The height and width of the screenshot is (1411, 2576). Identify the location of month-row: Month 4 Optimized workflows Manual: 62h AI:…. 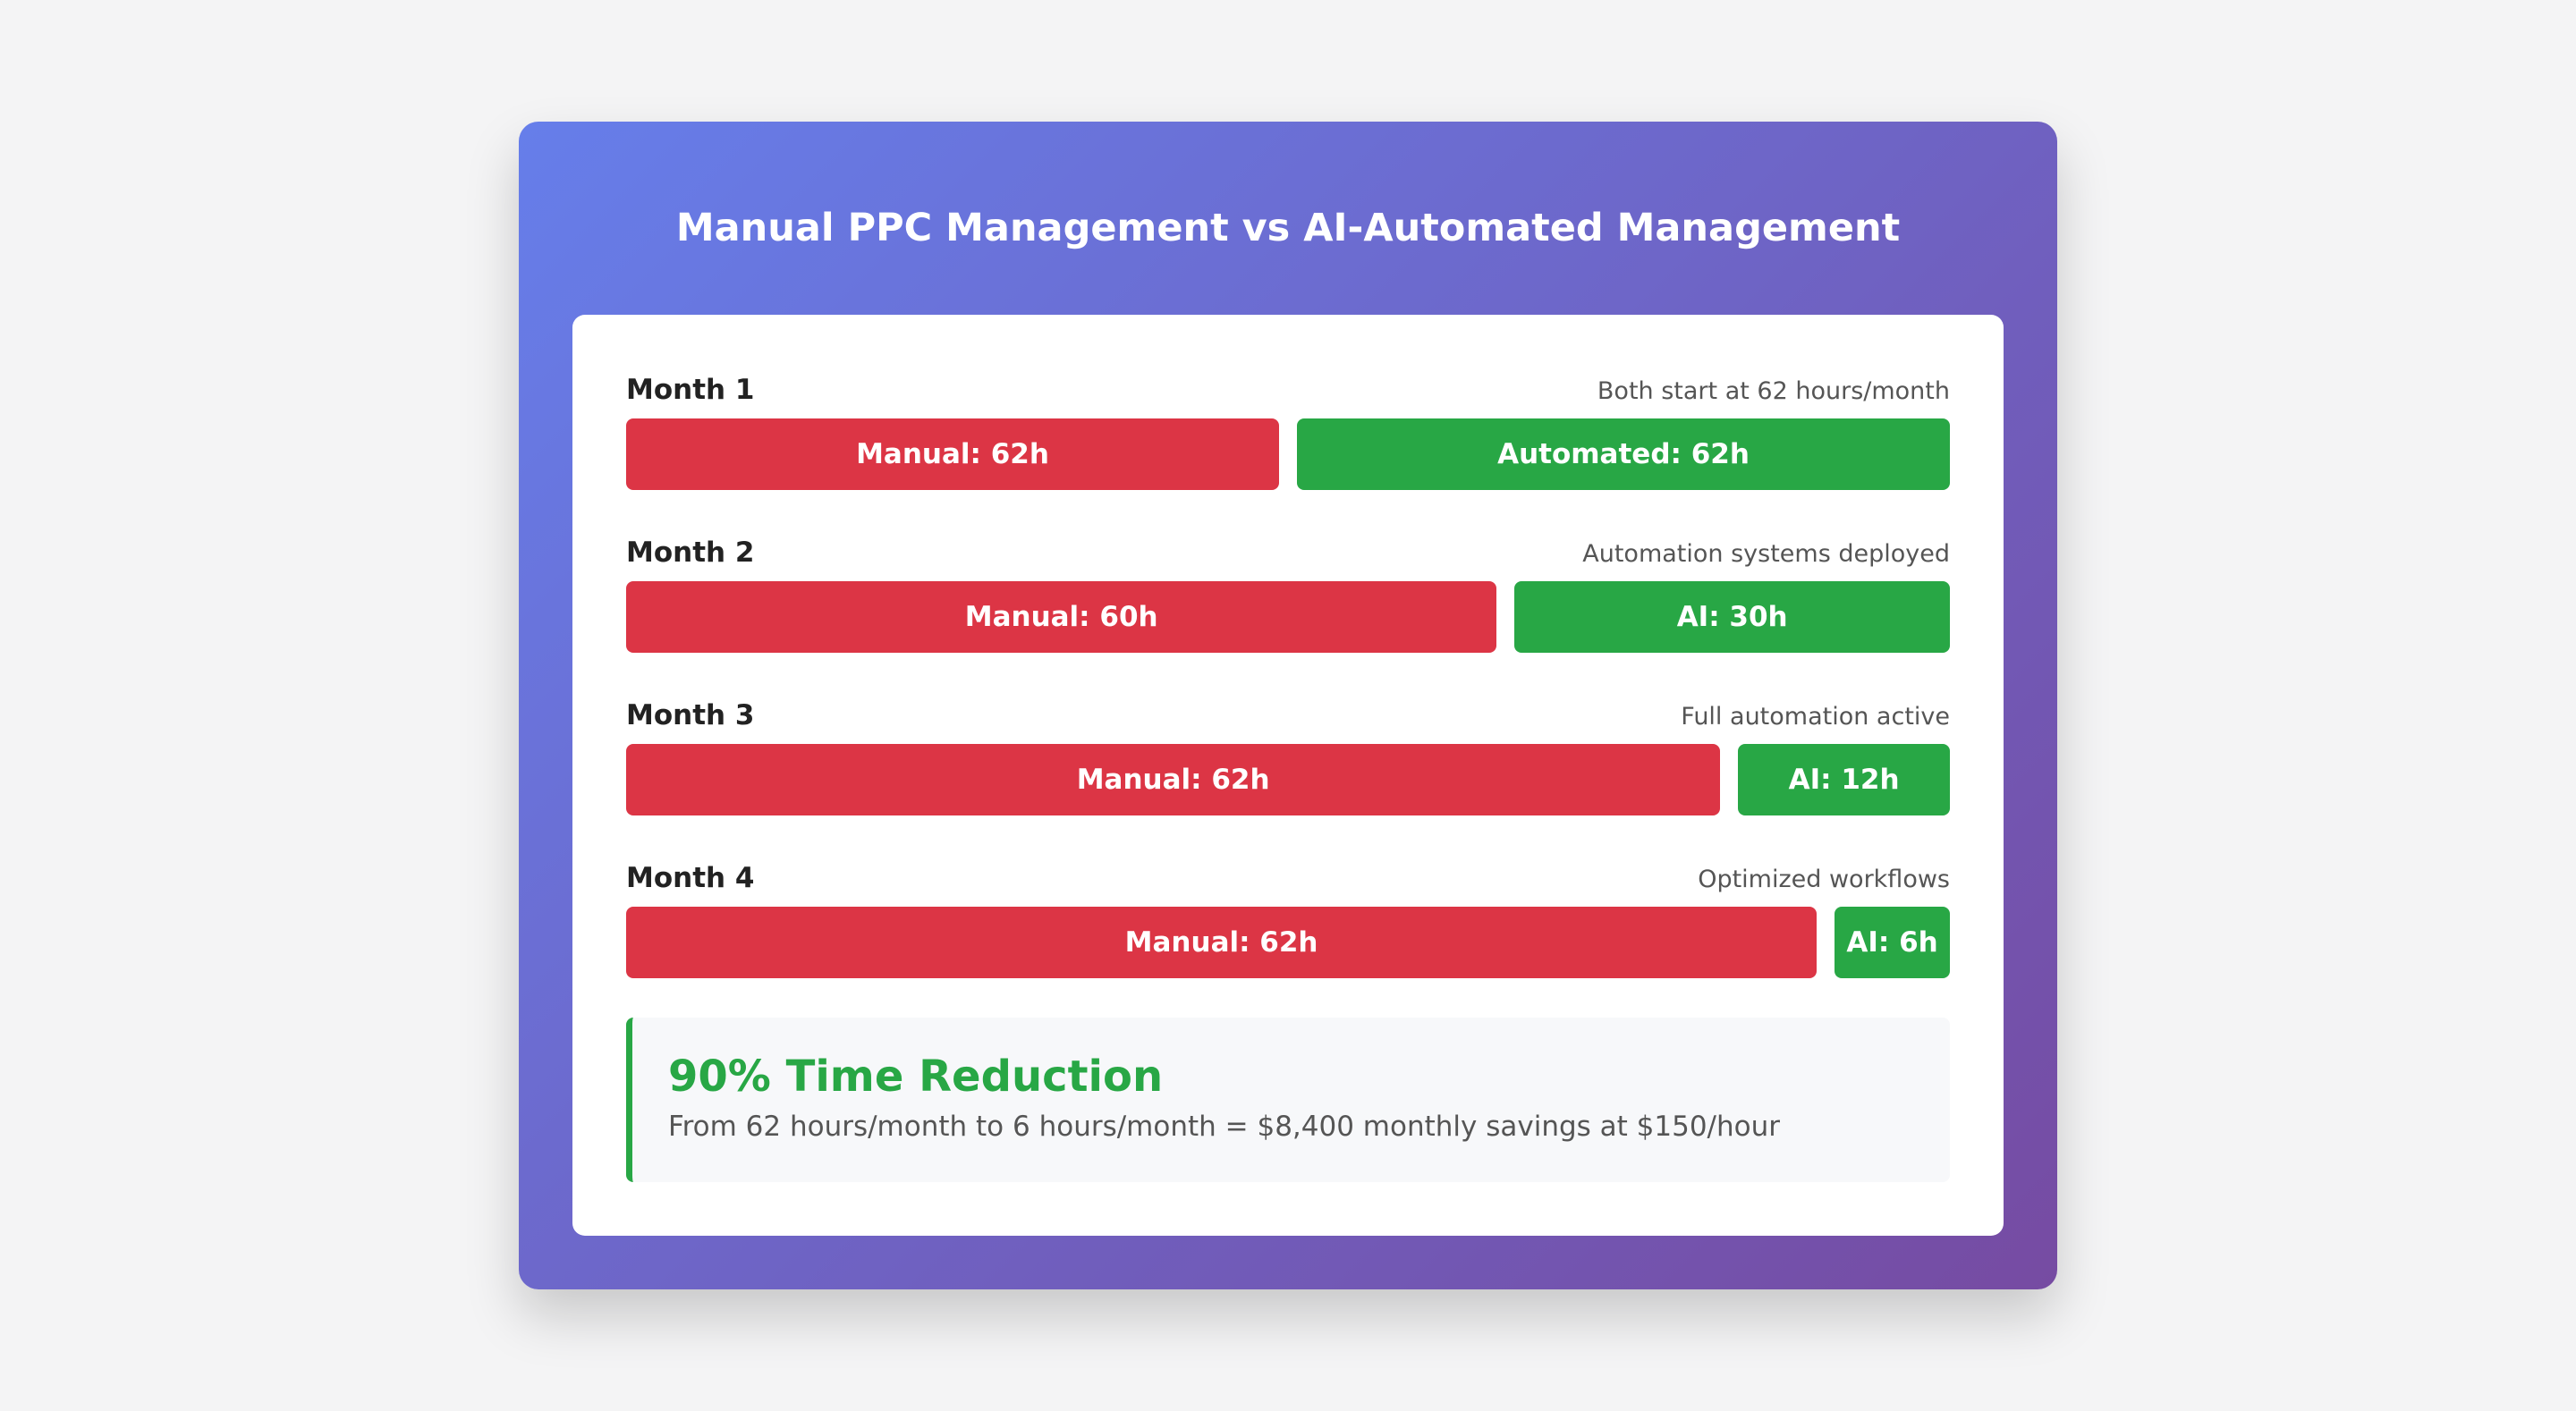
(1288, 917).